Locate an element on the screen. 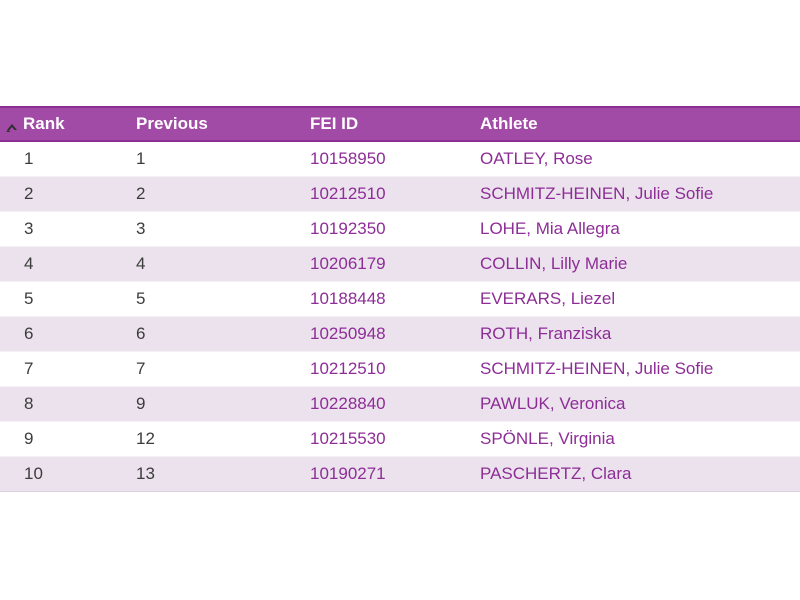 The width and height of the screenshot is (800, 600). cell-rank: 10 is located at coordinates (56, 474).